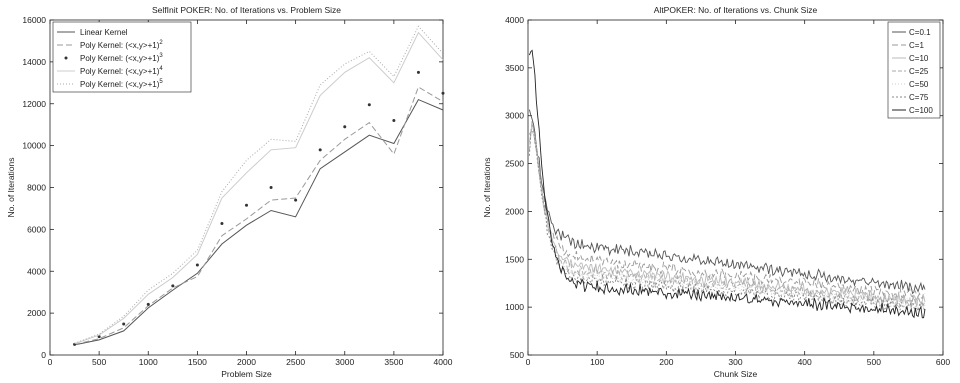  I want to click on y-tick-label: 1500, so click(514, 259).